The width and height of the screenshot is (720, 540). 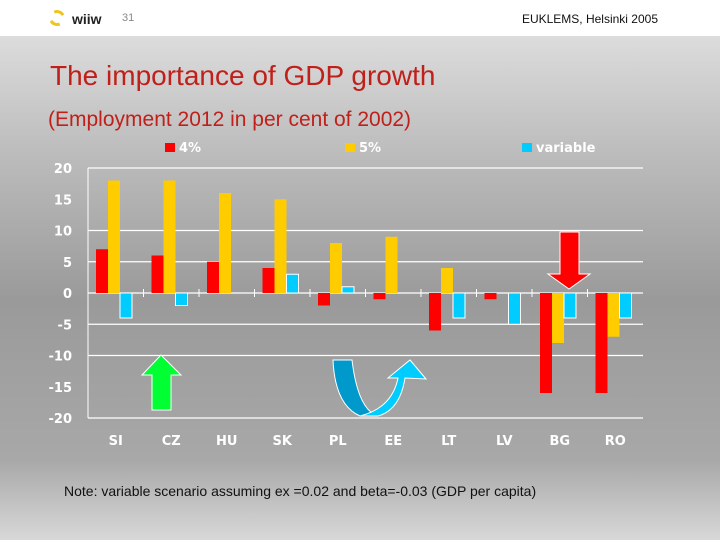 I want to click on y-tick-label: 0, so click(x=67, y=294).